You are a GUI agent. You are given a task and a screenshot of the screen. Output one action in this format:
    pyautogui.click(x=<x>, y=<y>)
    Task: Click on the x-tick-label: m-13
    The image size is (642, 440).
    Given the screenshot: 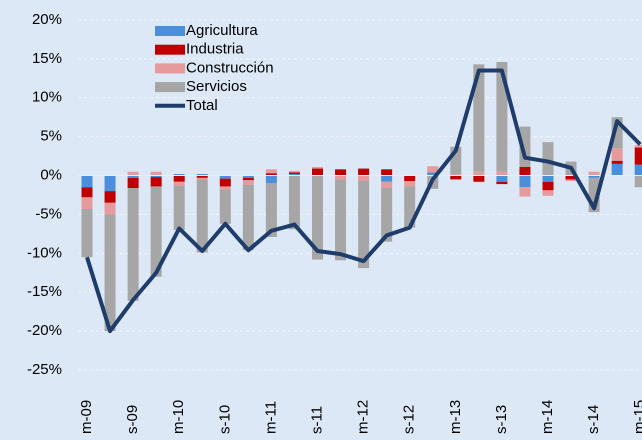 What is the action you would take?
    pyautogui.click(x=455, y=417)
    